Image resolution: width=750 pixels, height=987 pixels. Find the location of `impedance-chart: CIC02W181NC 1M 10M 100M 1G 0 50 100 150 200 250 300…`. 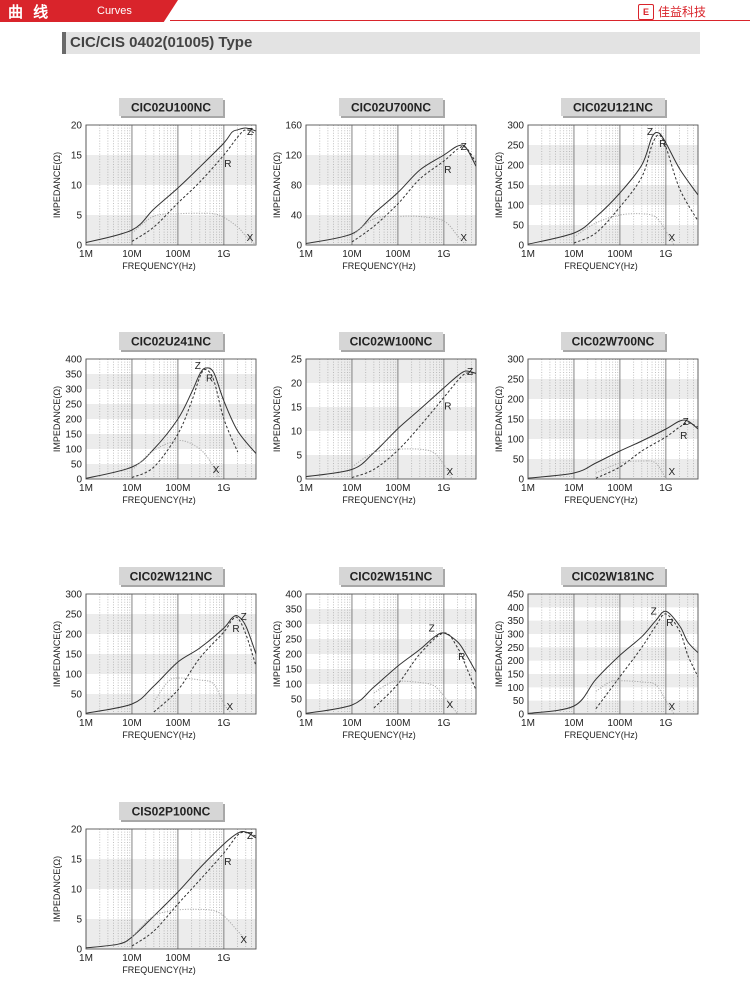

impedance-chart: CIC02W181NC 1M 10M 100M 1G 0 50 100 150 200 250 300… is located at coordinates (596, 653).